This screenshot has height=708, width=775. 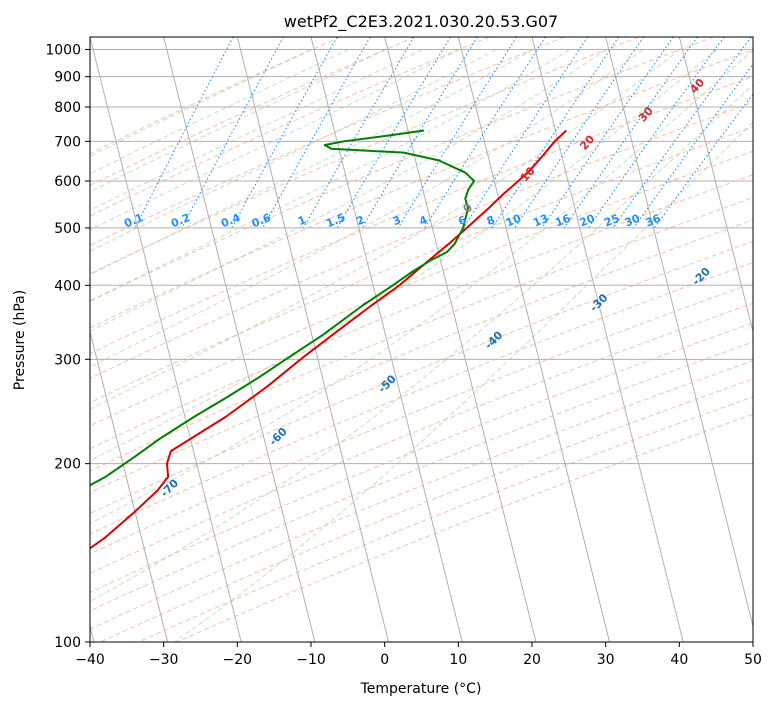 What do you see at coordinates (63, 51) in the screenshot?
I see `y-tick-label: 1000` at bounding box center [63, 51].